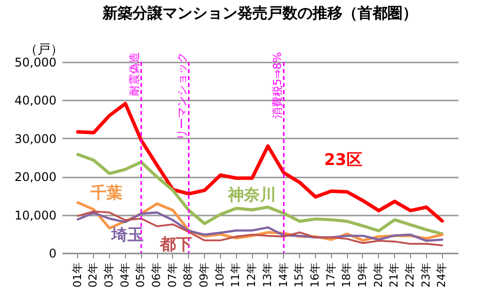  What do you see at coordinates (343, 160) in the screenshot?
I see `series-label: 23区` at bounding box center [343, 160].